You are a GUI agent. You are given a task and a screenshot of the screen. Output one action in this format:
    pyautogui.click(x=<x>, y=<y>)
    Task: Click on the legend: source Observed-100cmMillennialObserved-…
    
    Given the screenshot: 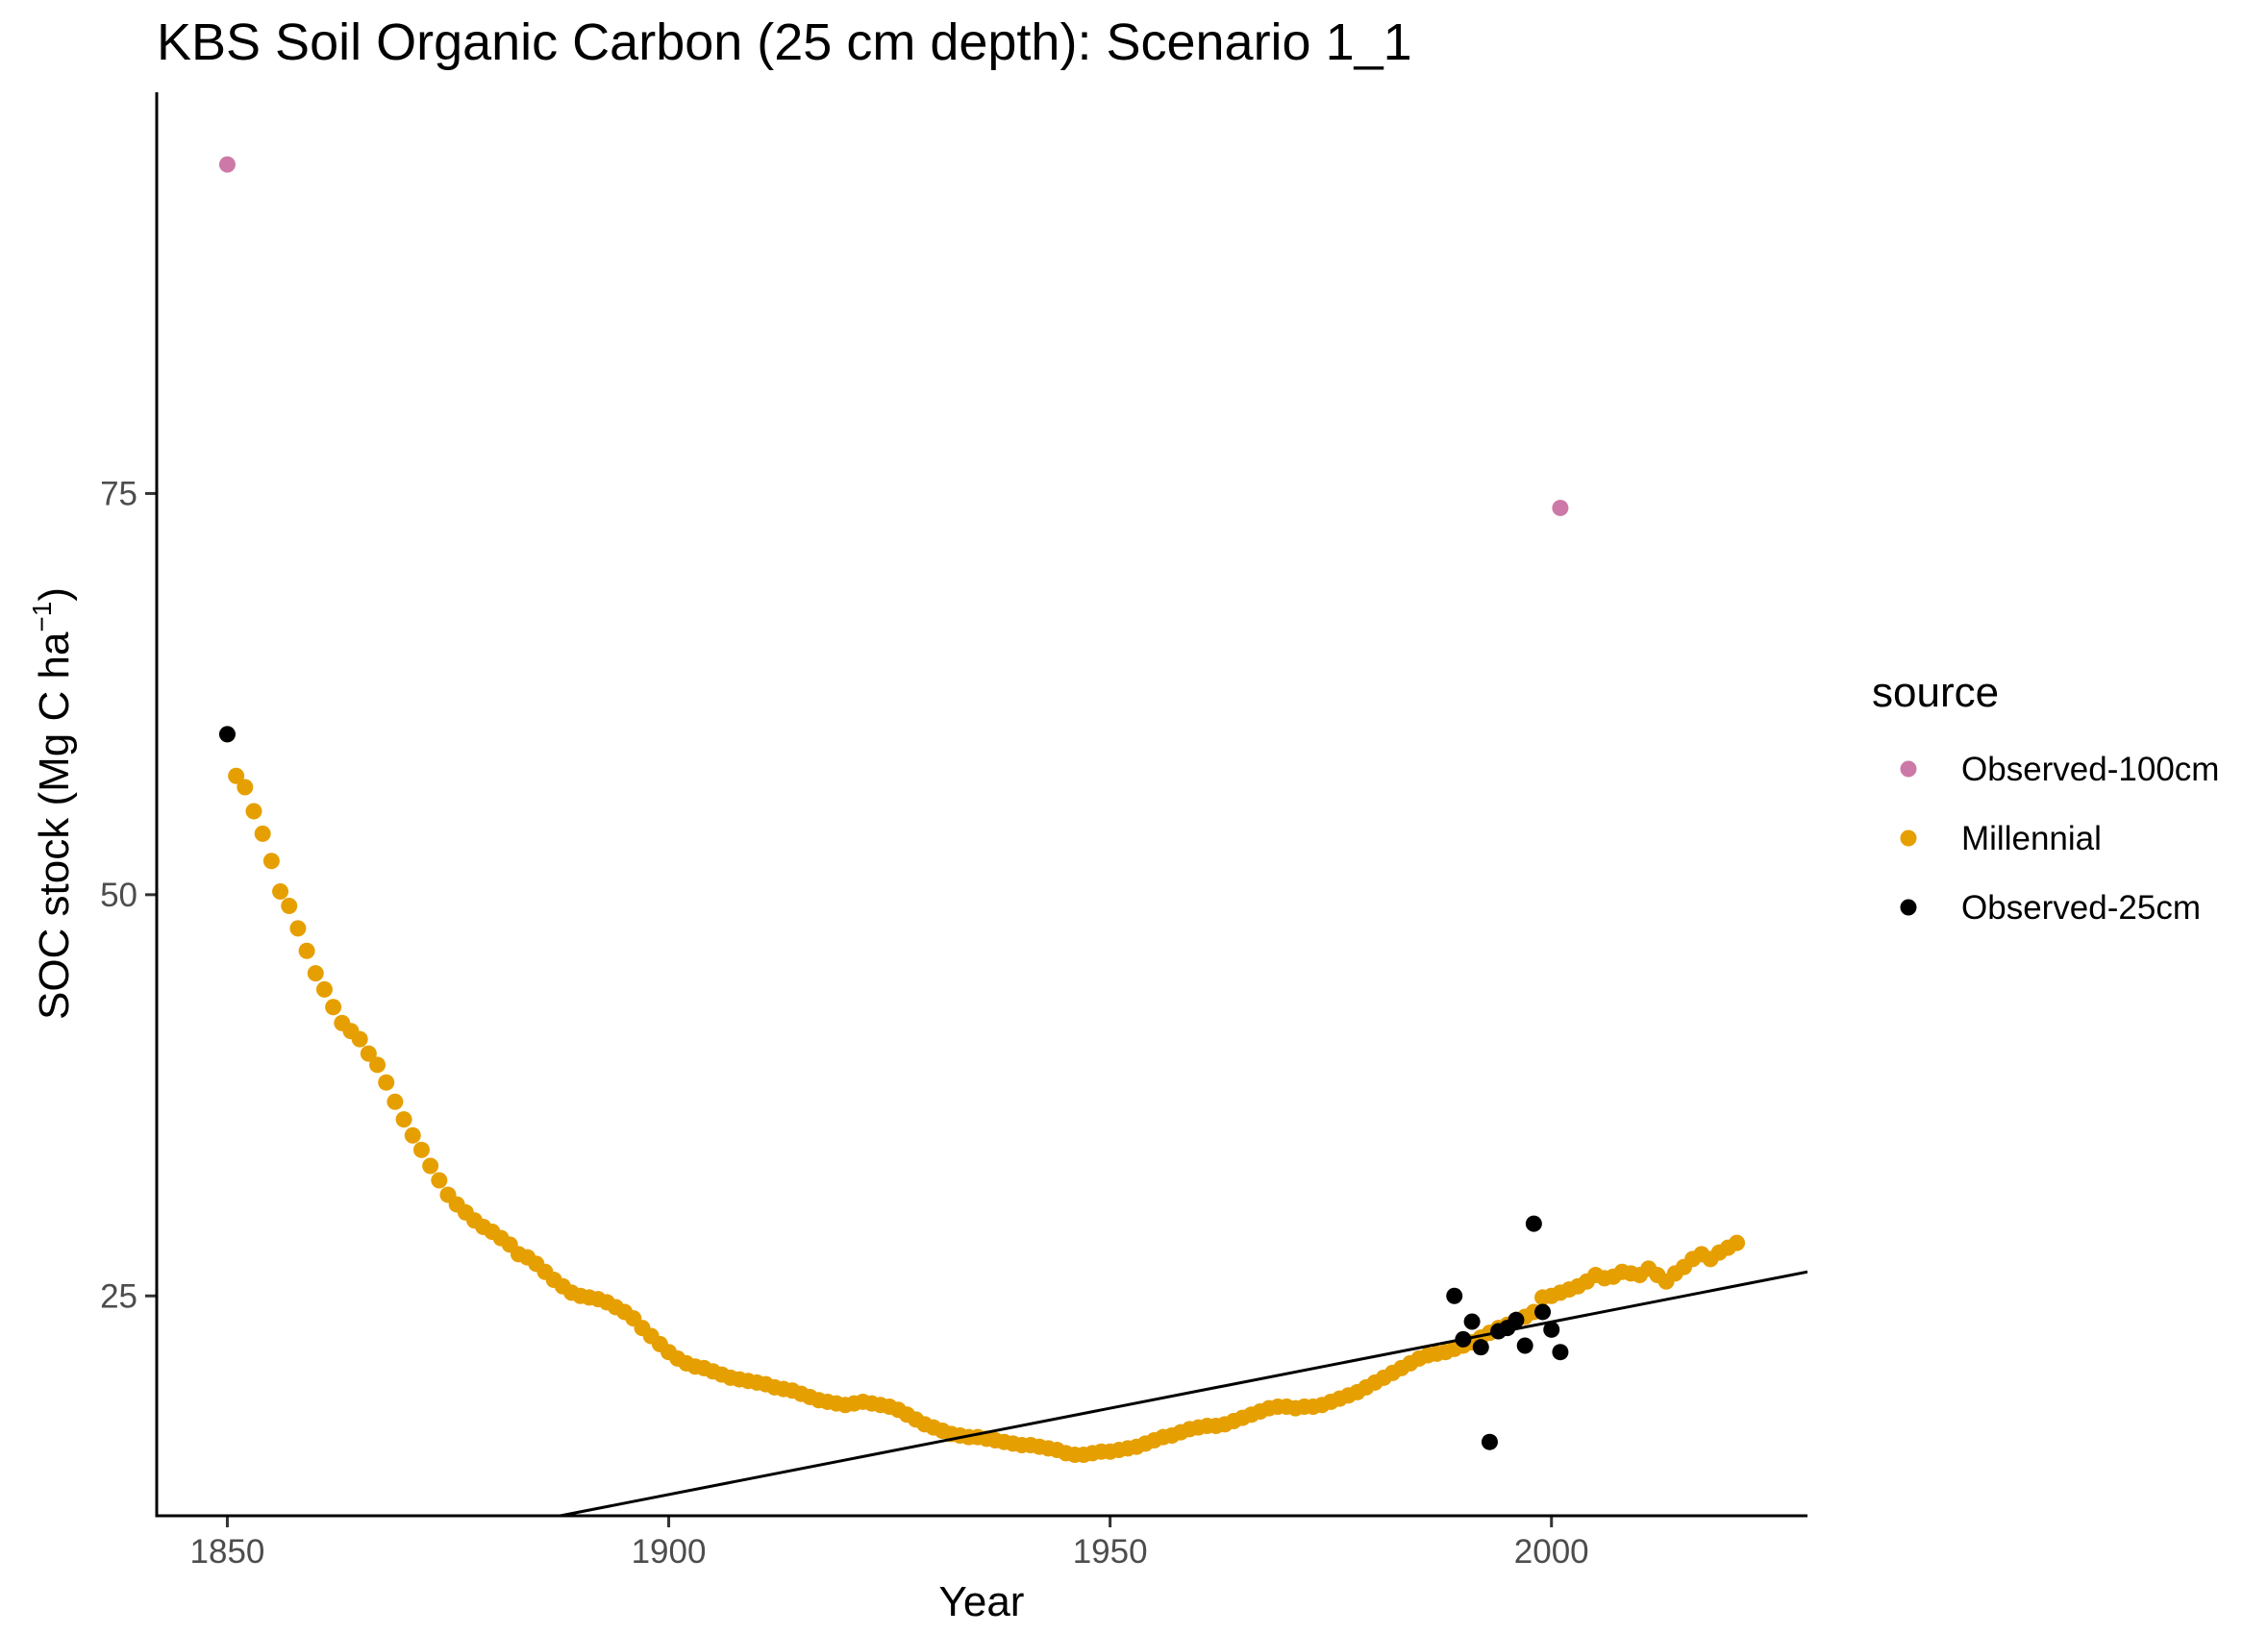 What is the action you would take?
    pyautogui.click(x=2045, y=798)
    